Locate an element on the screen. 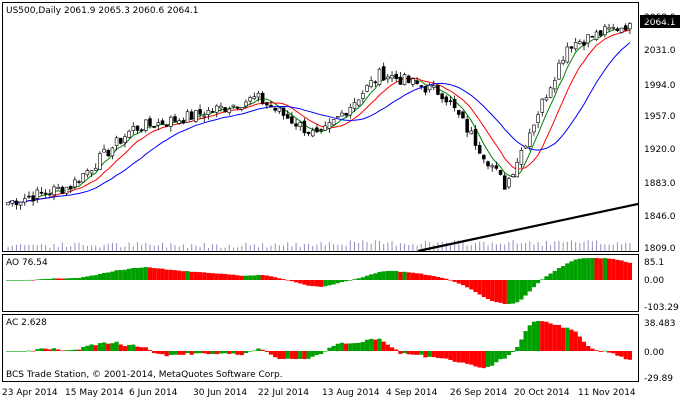  price-tick: 2031.0 is located at coordinates (660, 51).